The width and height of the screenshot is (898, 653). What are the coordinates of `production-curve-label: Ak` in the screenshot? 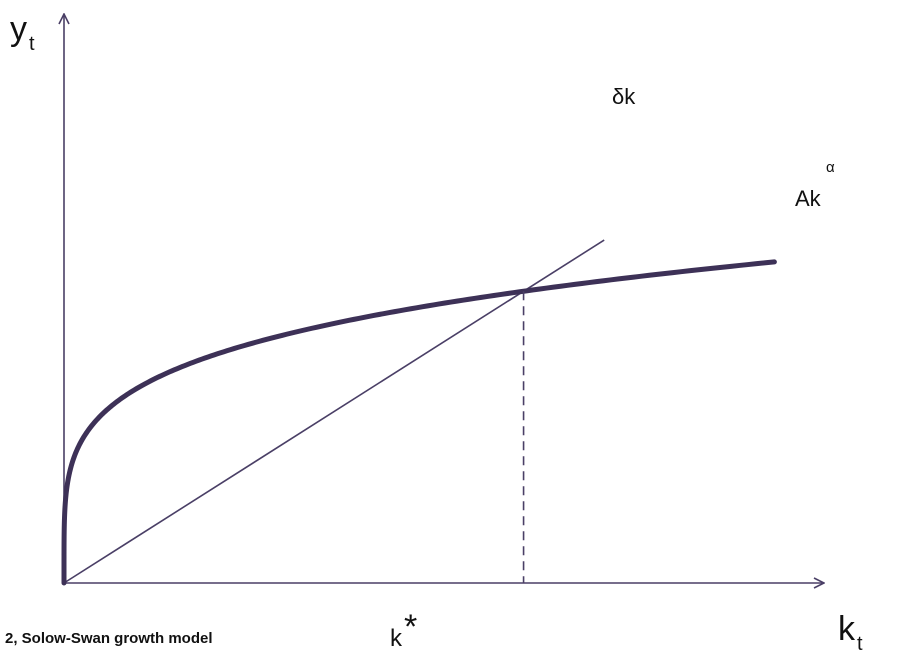 It's located at (808, 198).